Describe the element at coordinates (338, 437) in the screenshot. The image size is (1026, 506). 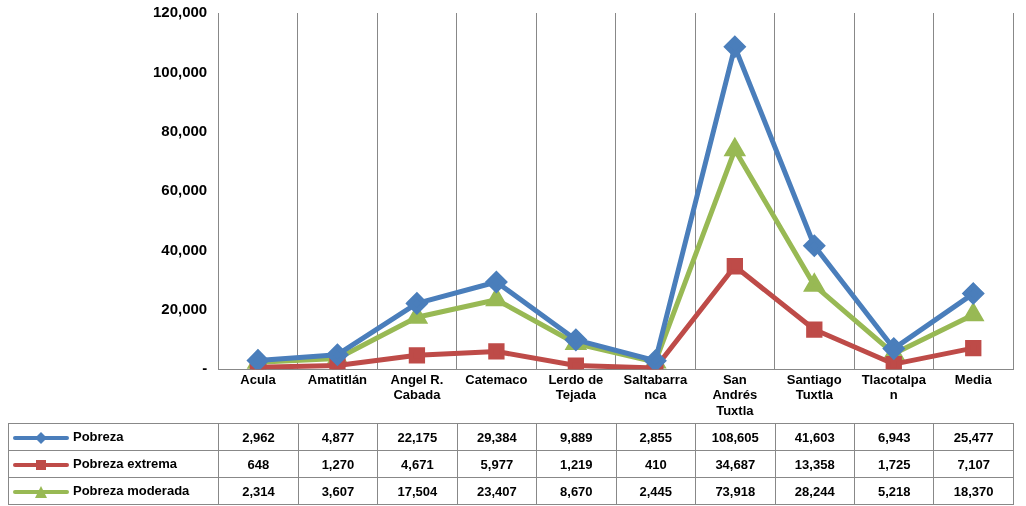
I see `data-label: 4,877` at that location.